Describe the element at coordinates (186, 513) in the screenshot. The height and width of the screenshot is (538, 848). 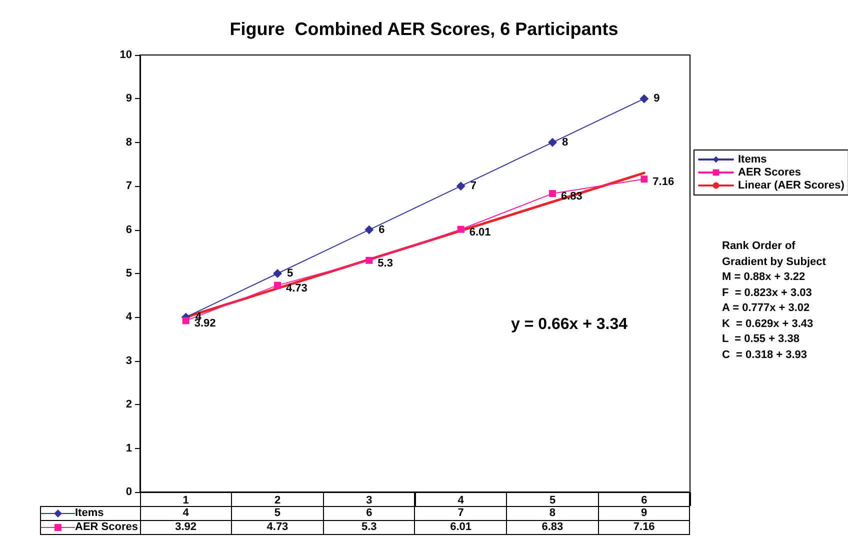
I see `data-label: 4` at that location.